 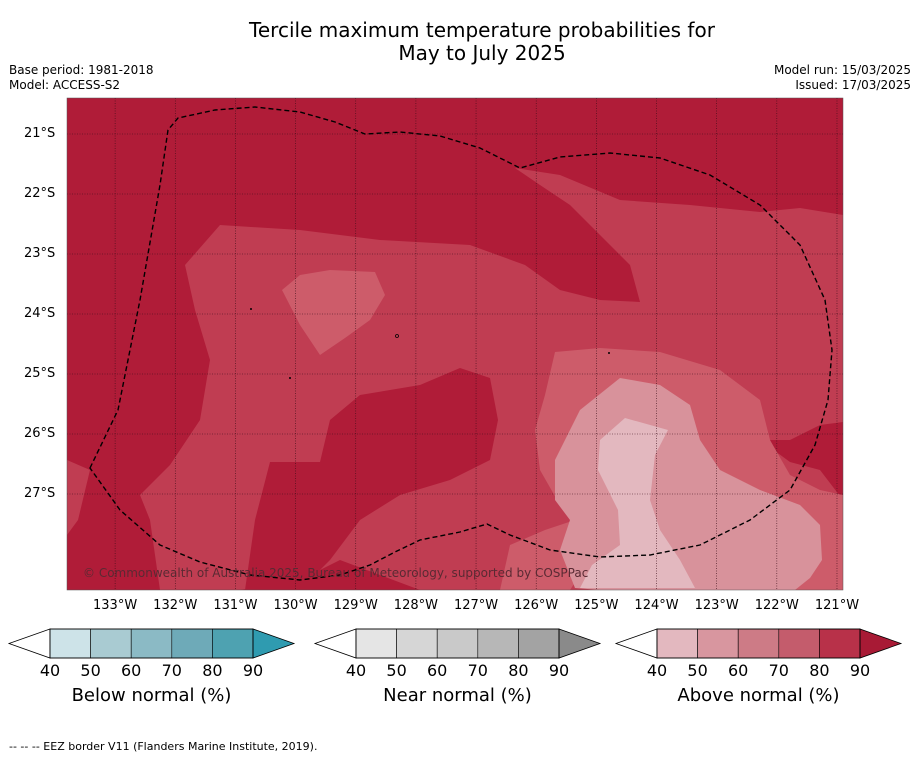 What do you see at coordinates (40, 193) in the screenshot?
I see `lat-tick-label: 22°S` at bounding box center [40, 193].